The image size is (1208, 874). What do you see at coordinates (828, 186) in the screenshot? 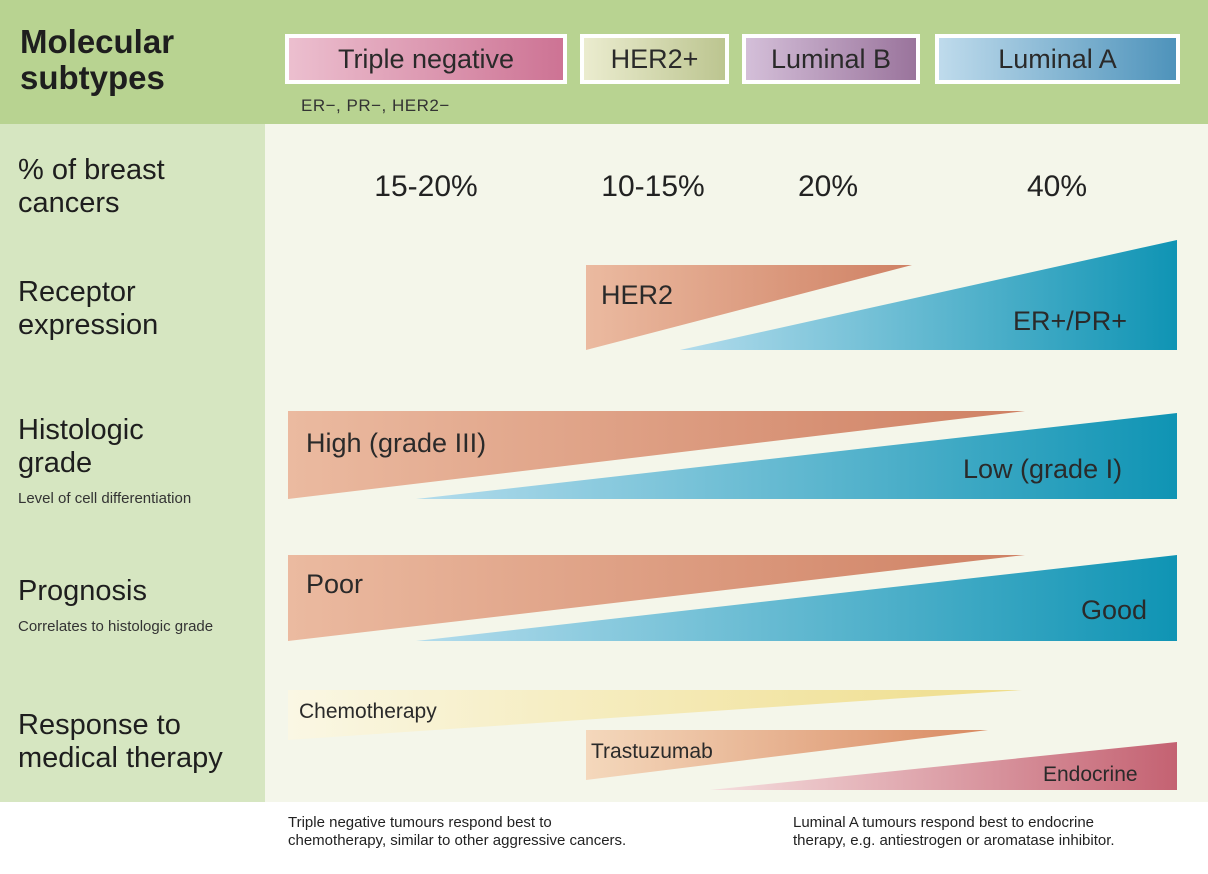
I see `percent-luminal-b: 20%` at bounding box center [828, 186].